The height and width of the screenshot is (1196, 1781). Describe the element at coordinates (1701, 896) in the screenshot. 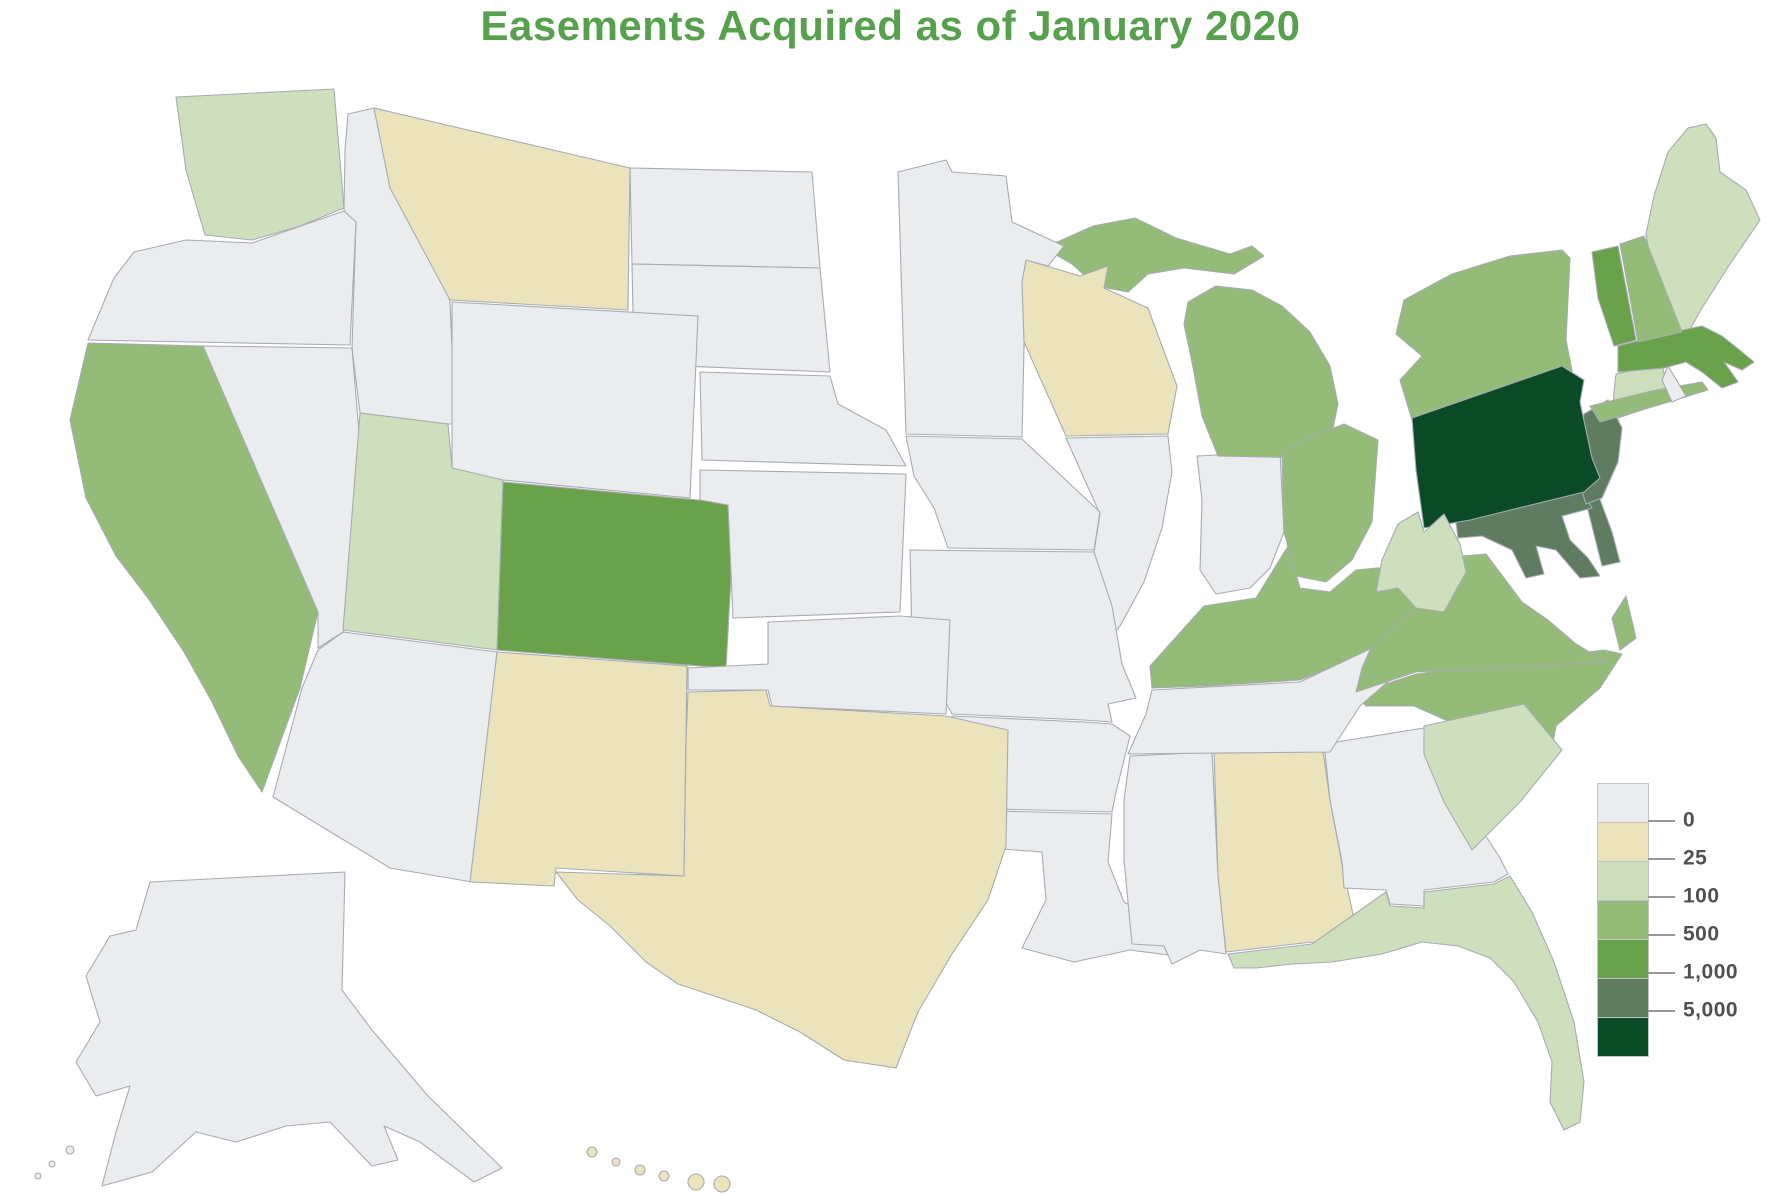

I see `legend-tick-label: 100` at that location.